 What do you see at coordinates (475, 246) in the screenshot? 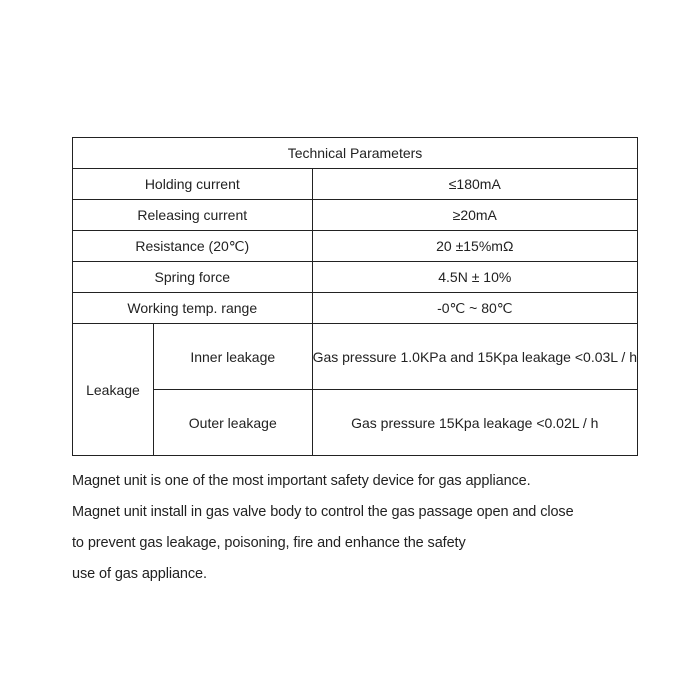
I see `param-value: 20 ±15%mΩ` at bounding box center [475, 246].